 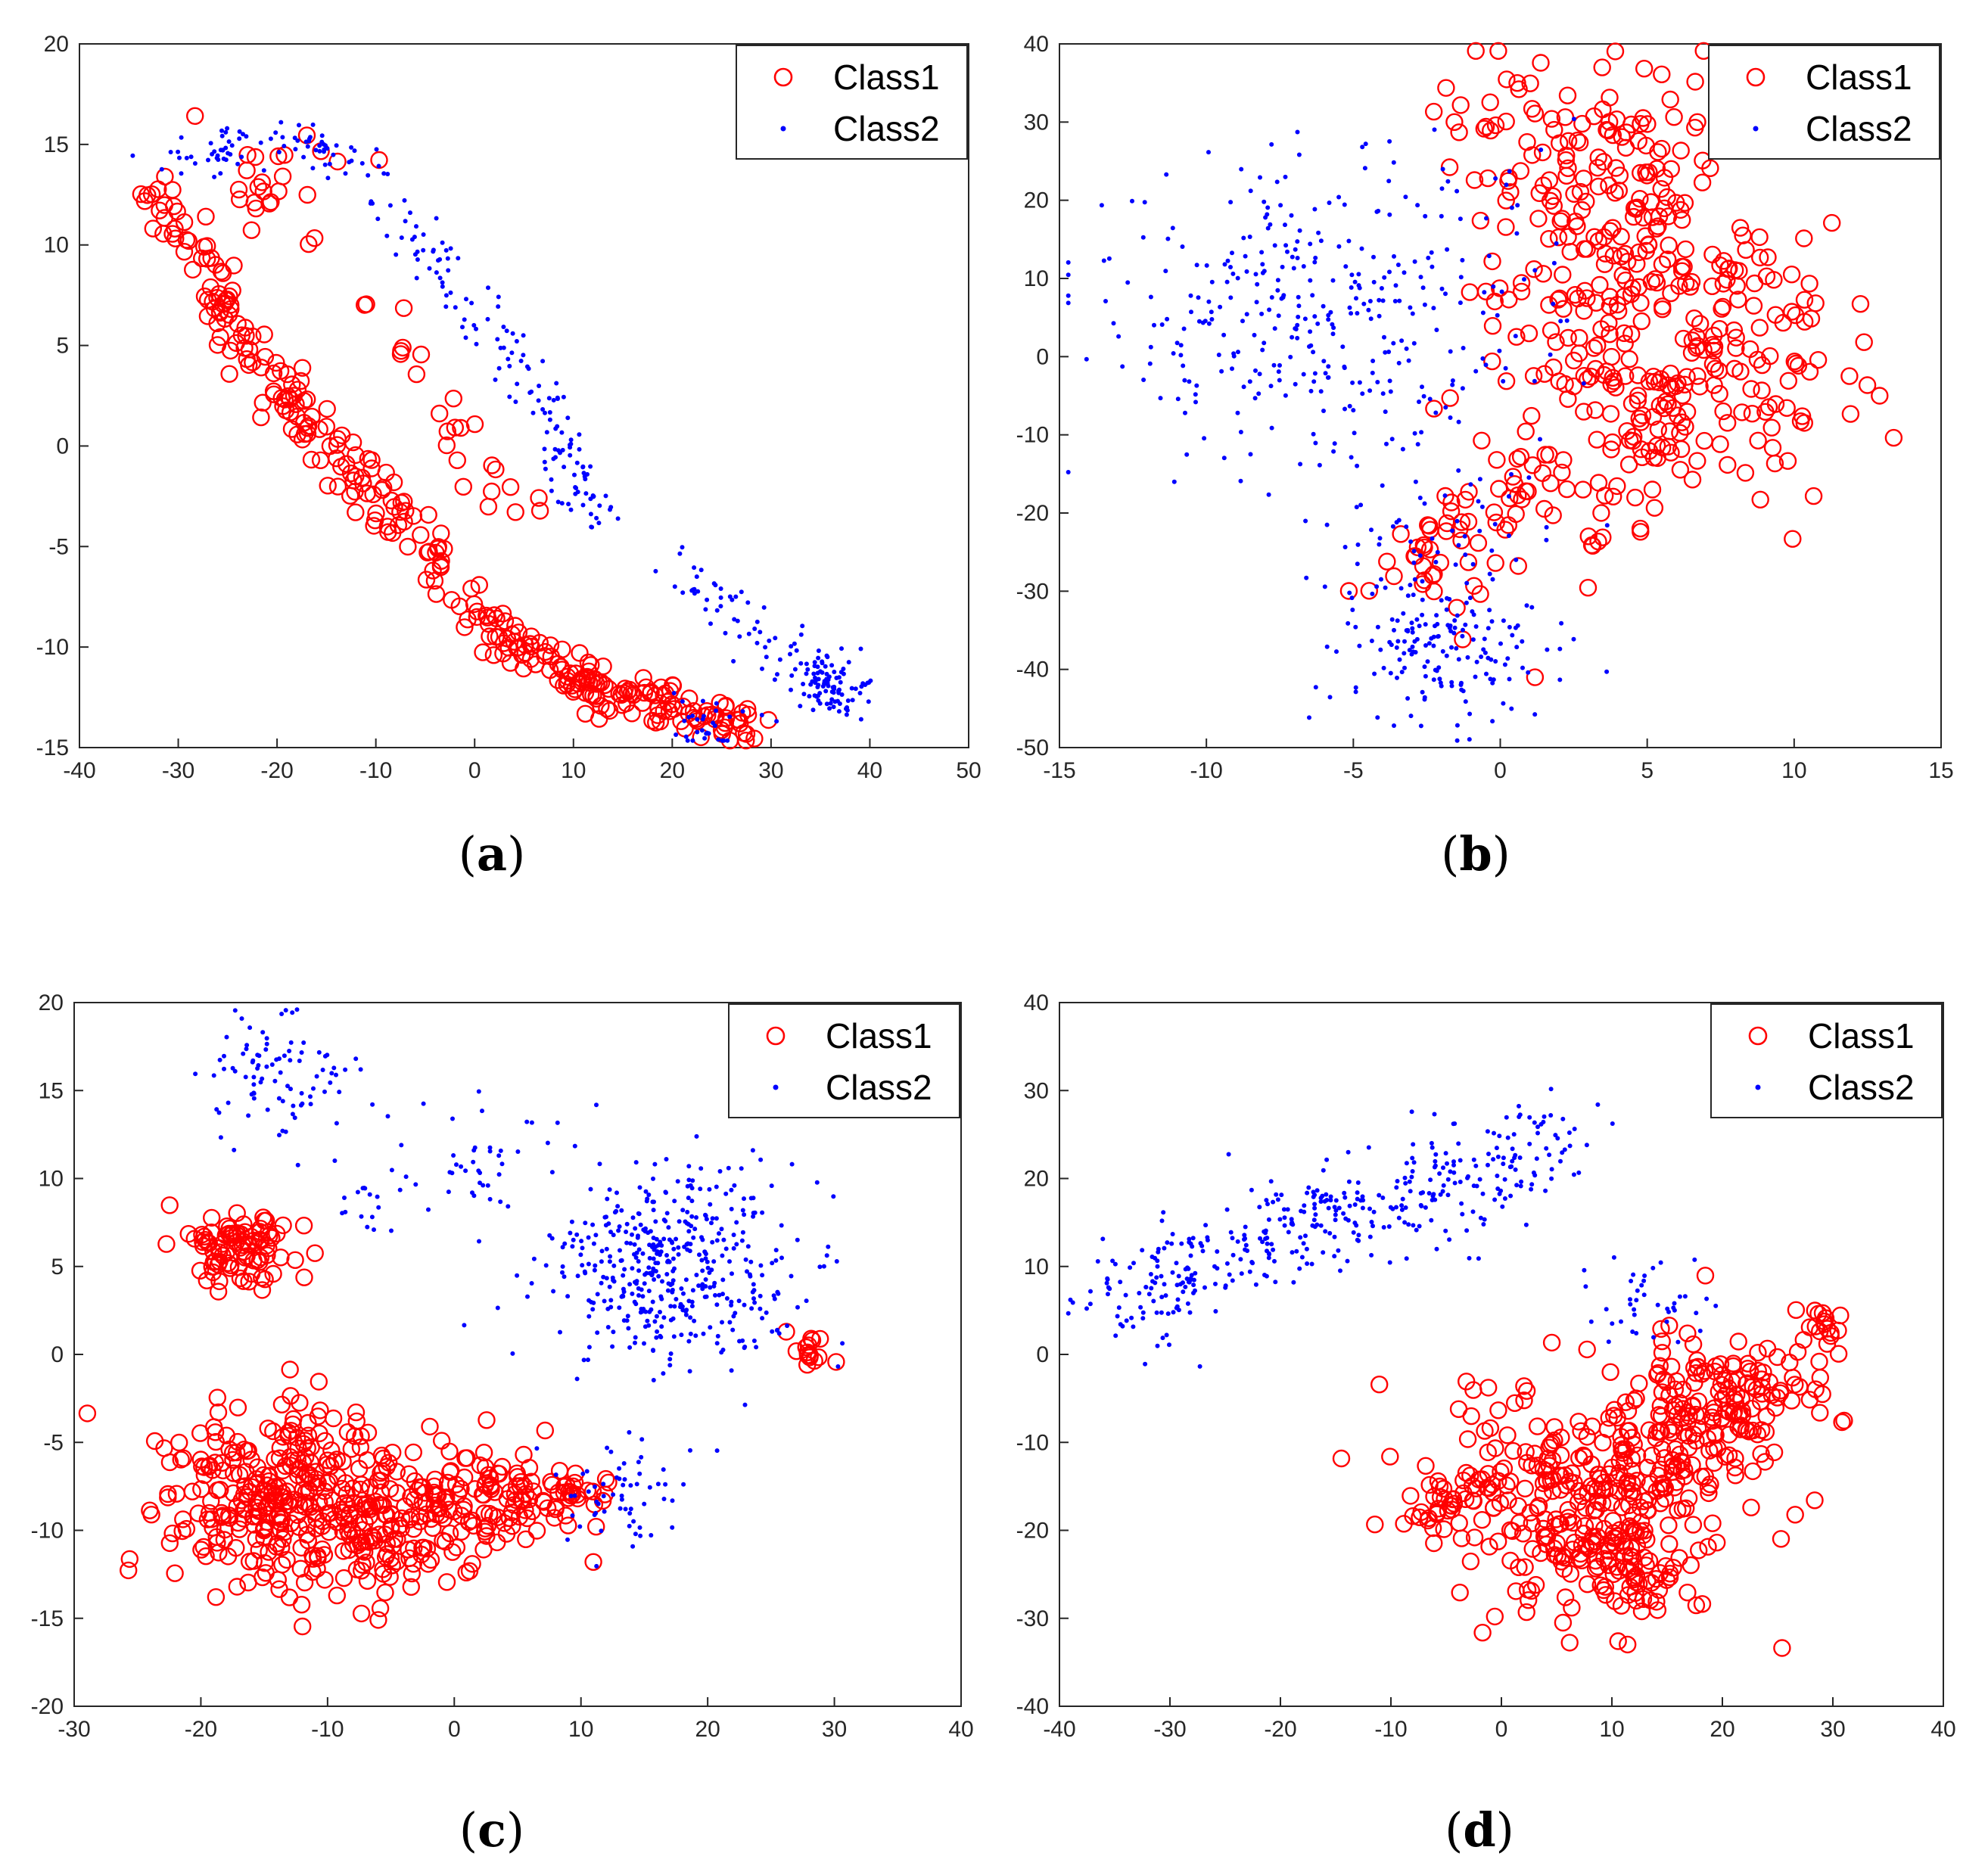 I want to click on y-tick-label: -30, so click(x=1032, y=591).